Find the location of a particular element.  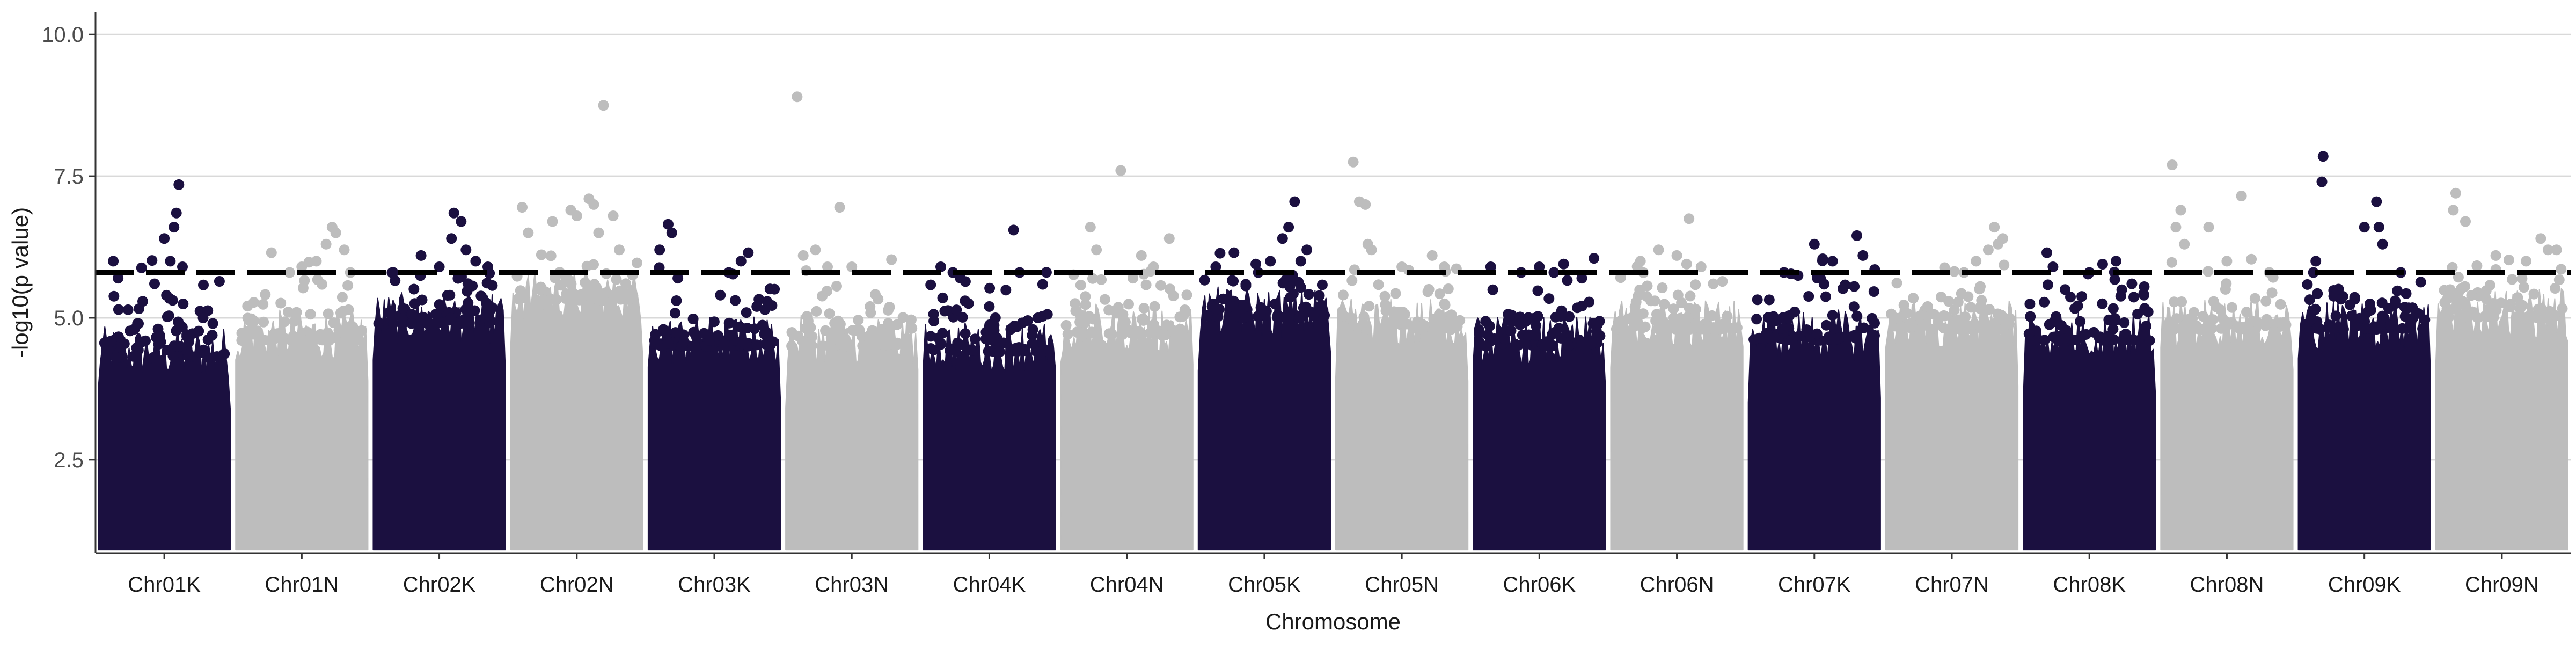

x-tick-label: Chr04N is located at coordinates (1127, 585).